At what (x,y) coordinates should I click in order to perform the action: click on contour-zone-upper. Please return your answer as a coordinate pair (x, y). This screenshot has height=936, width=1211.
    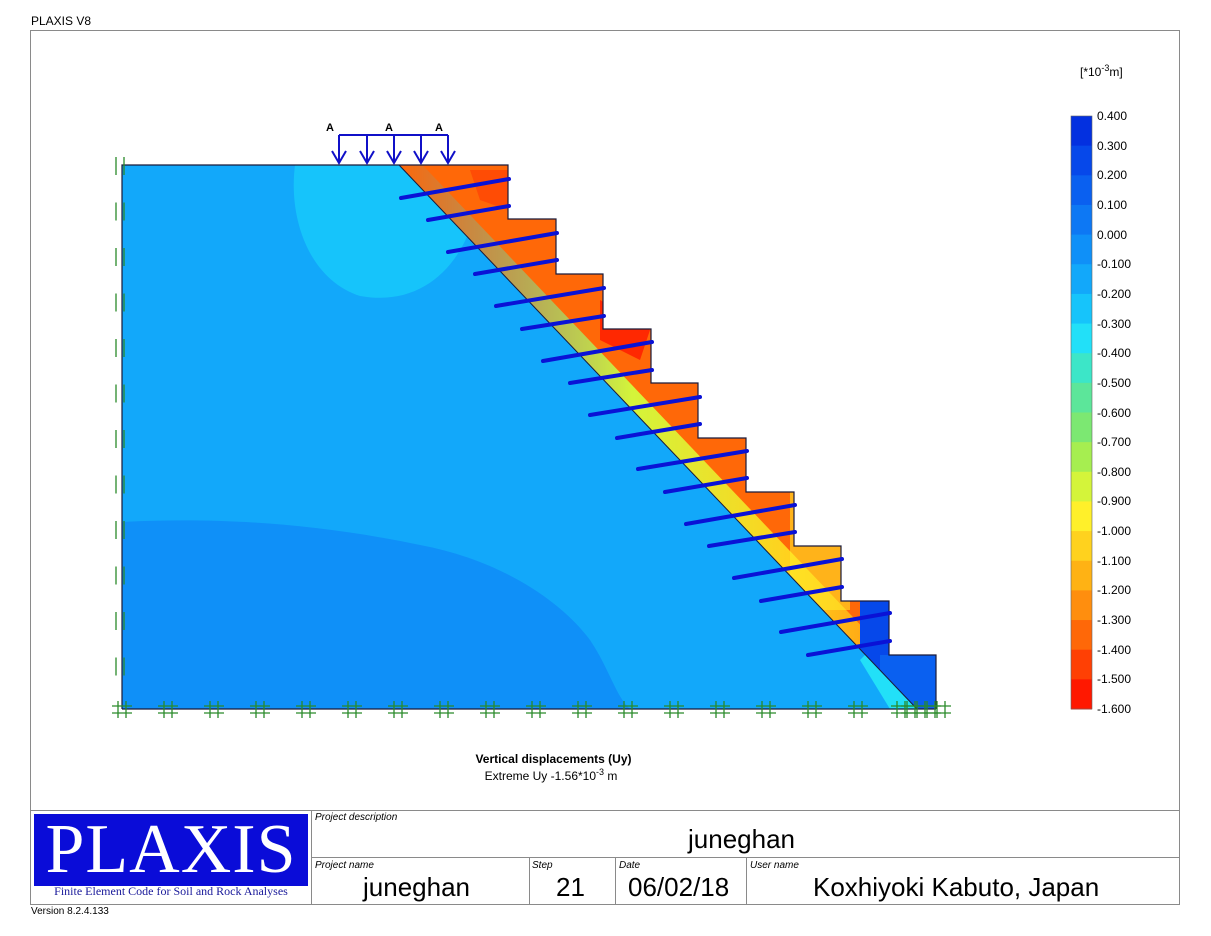
    Looking at the image, I should click on (381, 231).